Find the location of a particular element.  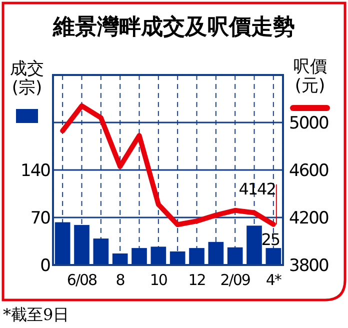

data-label: 4142 is located at coordinates (257, 188).